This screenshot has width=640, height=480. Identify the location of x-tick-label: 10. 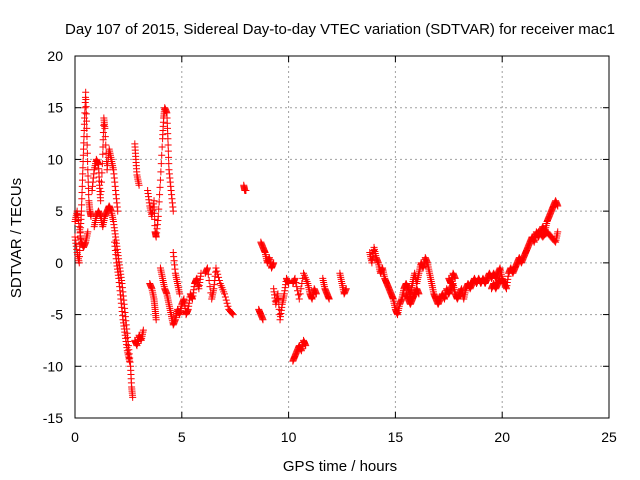
(289, 437).